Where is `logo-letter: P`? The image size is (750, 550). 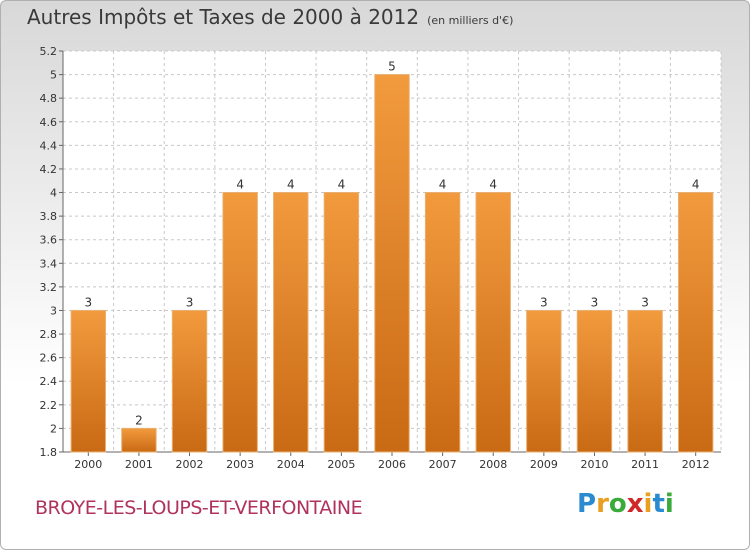
logo-letter: P is located at coordinates (587, 504).